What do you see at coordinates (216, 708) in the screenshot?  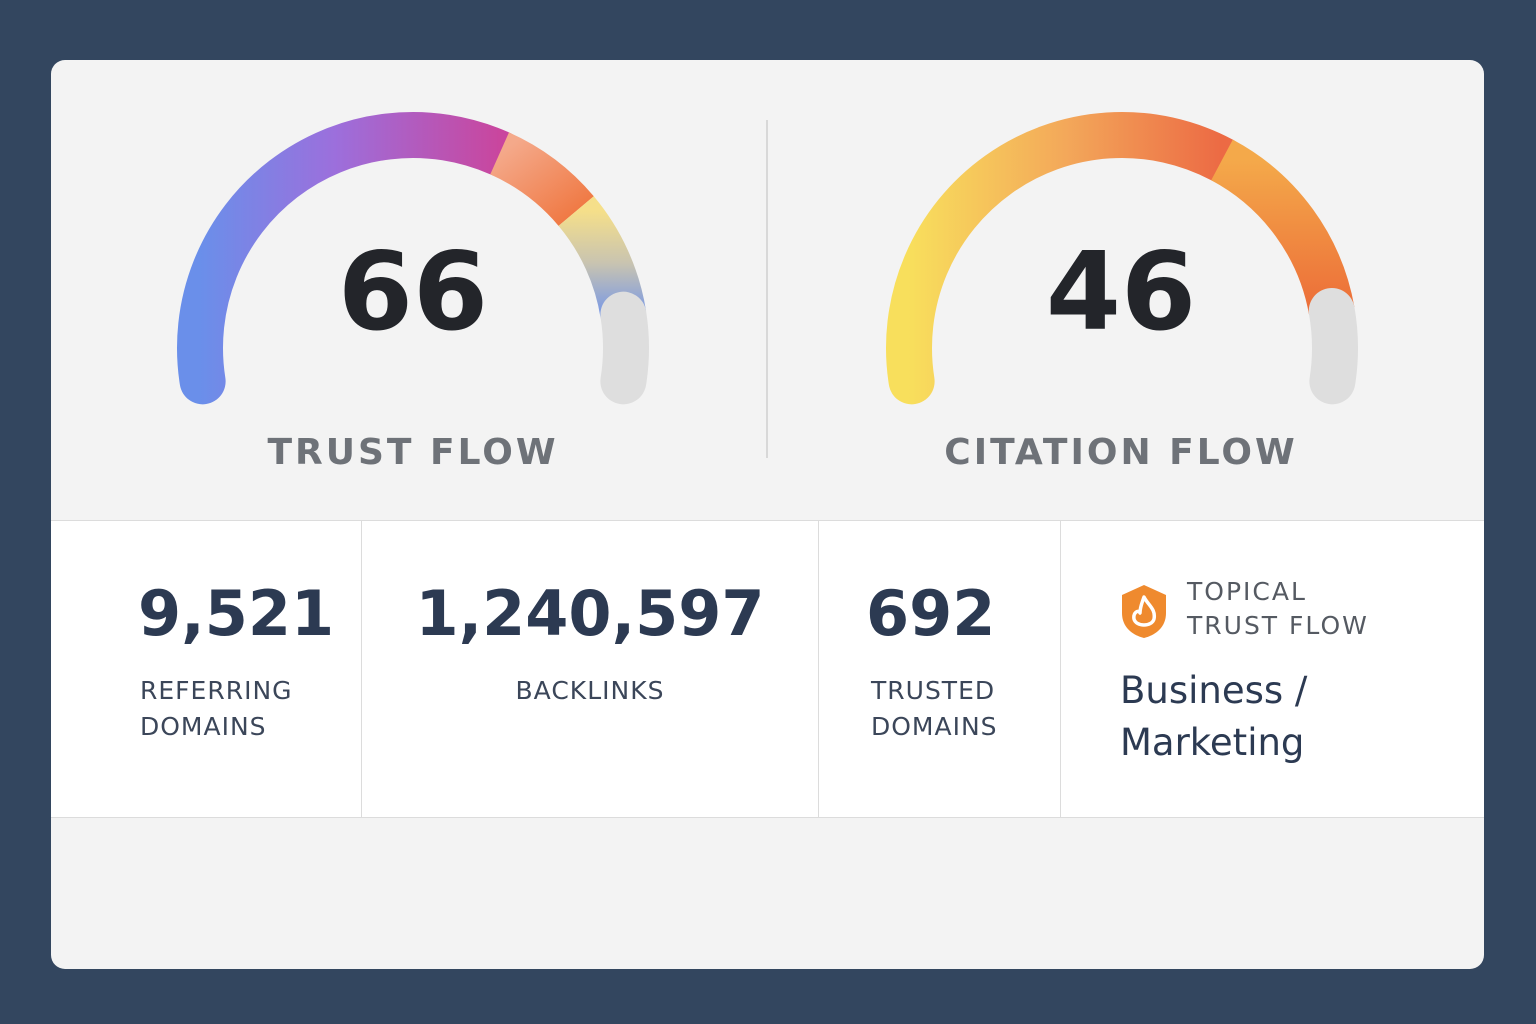 I see `stat-label: REFERRING DOMAINS` at bounding box center [216, 708].